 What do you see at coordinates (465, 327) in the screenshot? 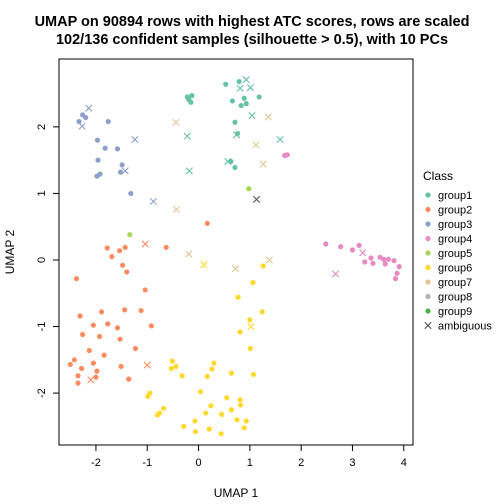
I see `legend-label-ambiguous: ambiguous` at bounding box center [465, 327].